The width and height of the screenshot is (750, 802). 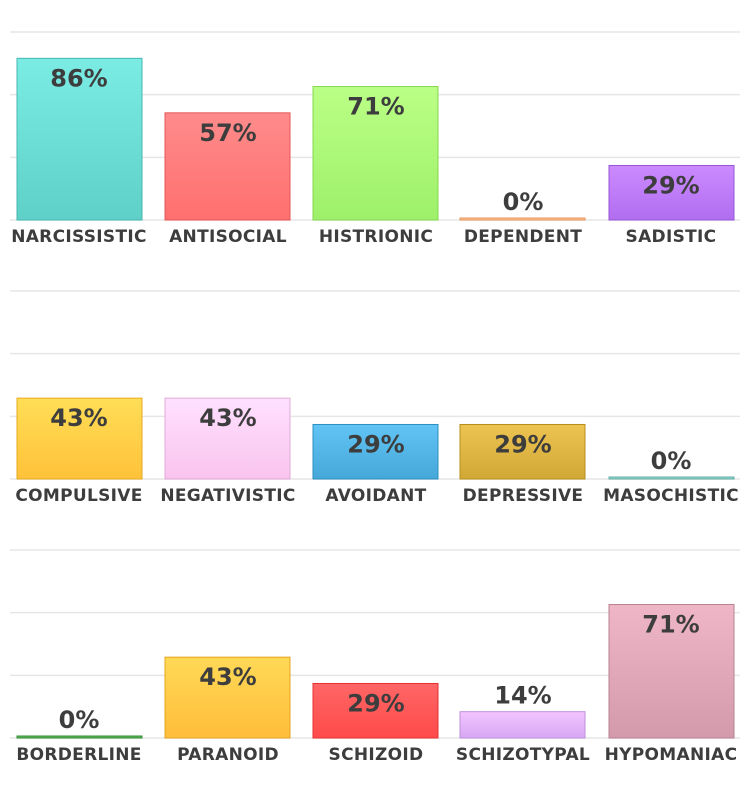 I want to click on category-label: AVOIDANT, so click(x=375, y=496).